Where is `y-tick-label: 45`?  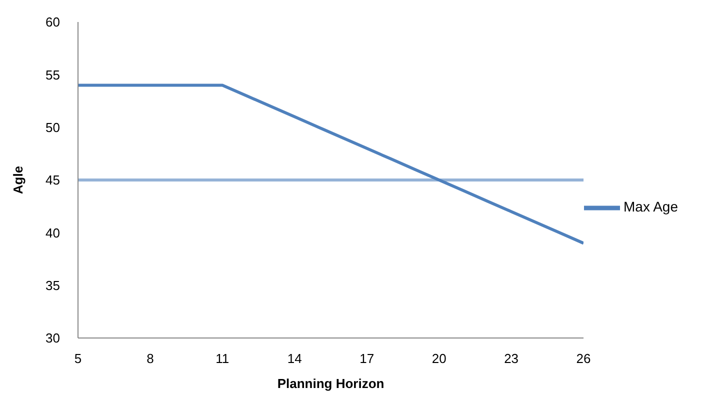 y-tick-label: 45 is located at coordinates (53, 180).